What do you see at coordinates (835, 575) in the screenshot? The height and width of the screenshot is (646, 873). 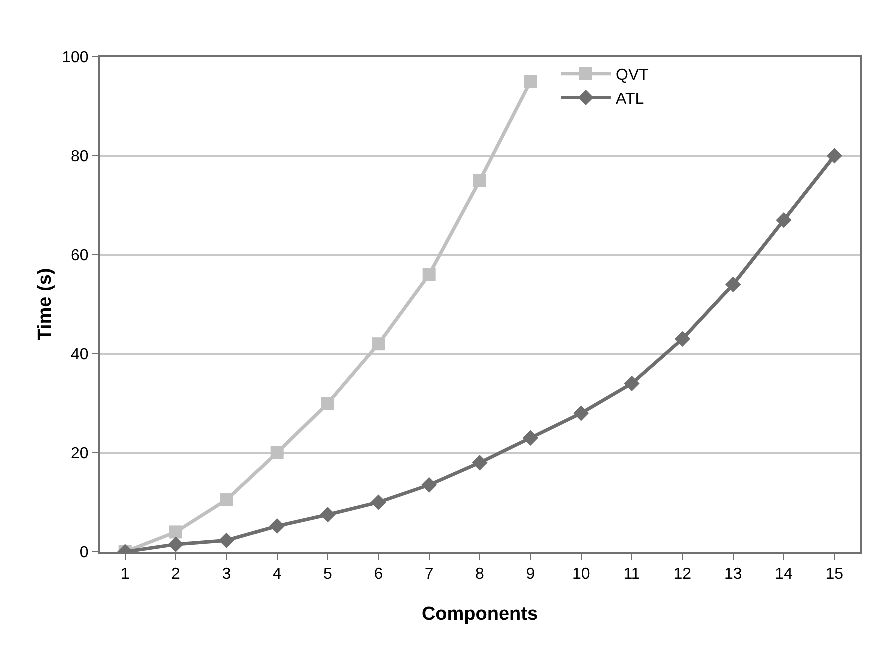 I see `x-tick-label: 15` at bounding box center [835, 575].